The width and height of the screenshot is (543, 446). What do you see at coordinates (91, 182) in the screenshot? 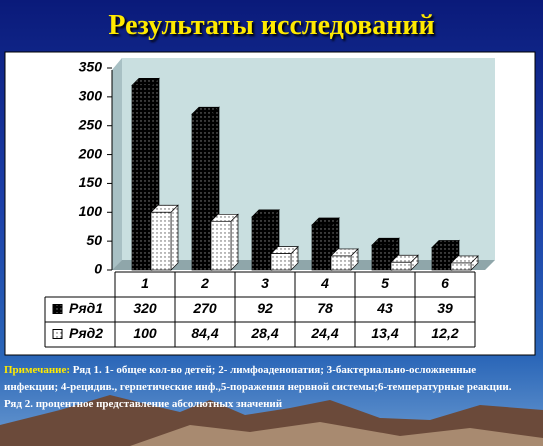
I see `y-tick-label: 150` at bounding box center [91, 182].